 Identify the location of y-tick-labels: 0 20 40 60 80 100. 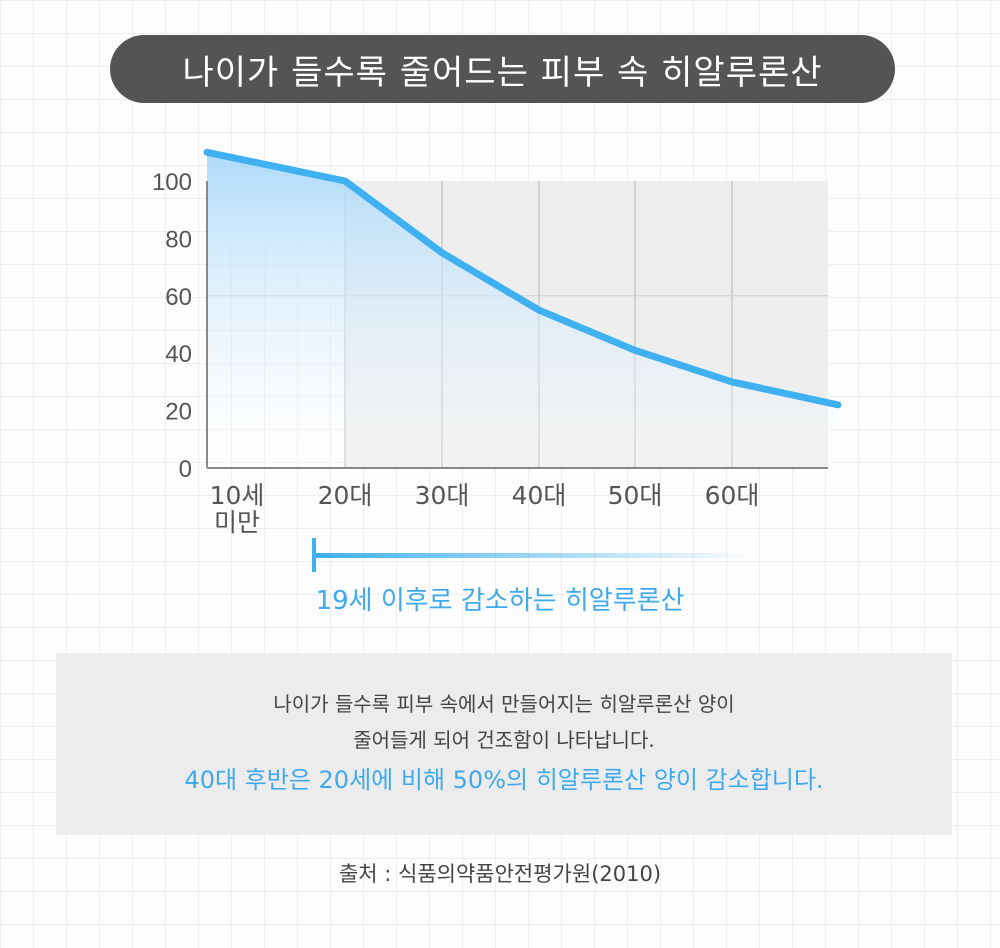
(172, 326).